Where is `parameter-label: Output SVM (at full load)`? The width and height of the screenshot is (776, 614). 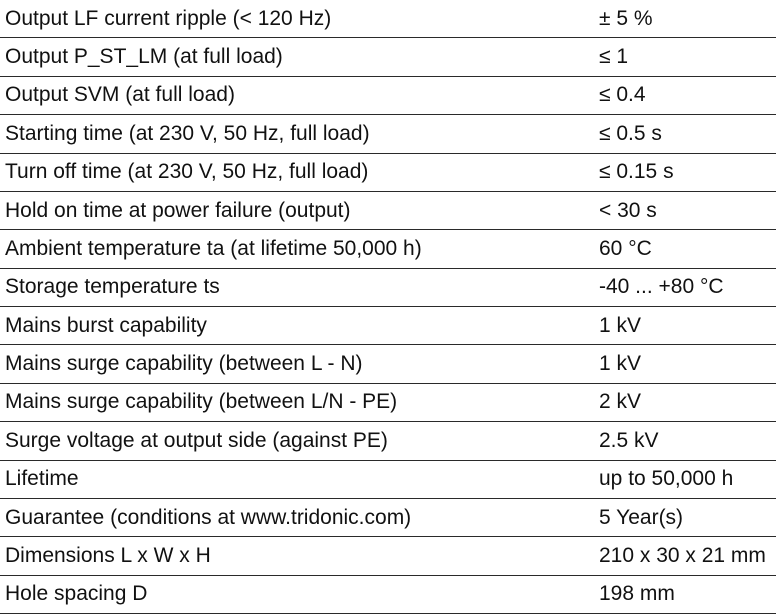 parameter-label: Output SVM (at full load) is located at coordinates (120, 95).